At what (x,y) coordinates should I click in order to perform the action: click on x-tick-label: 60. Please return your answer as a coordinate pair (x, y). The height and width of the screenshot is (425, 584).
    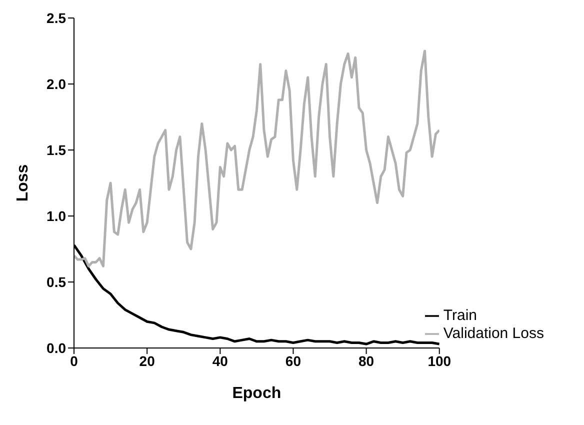
    Looking at the image, I should click on (293, 360).